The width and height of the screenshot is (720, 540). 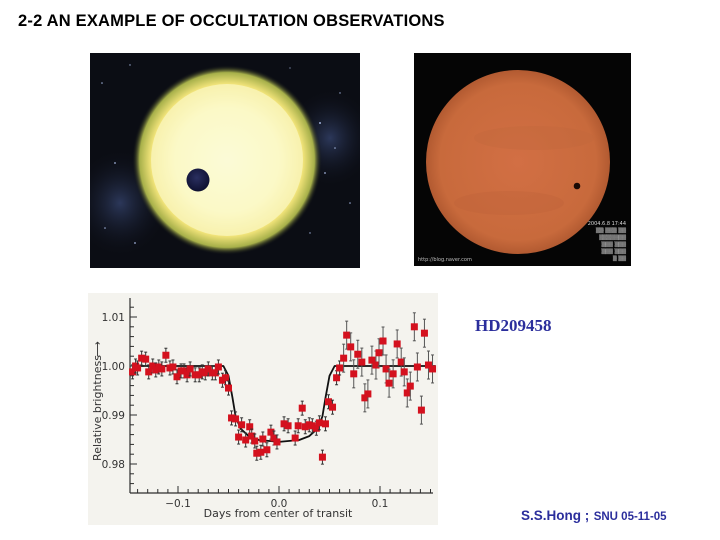 I want to click on footer-author: S.S.Hong ;, so click(x=555, y=515).